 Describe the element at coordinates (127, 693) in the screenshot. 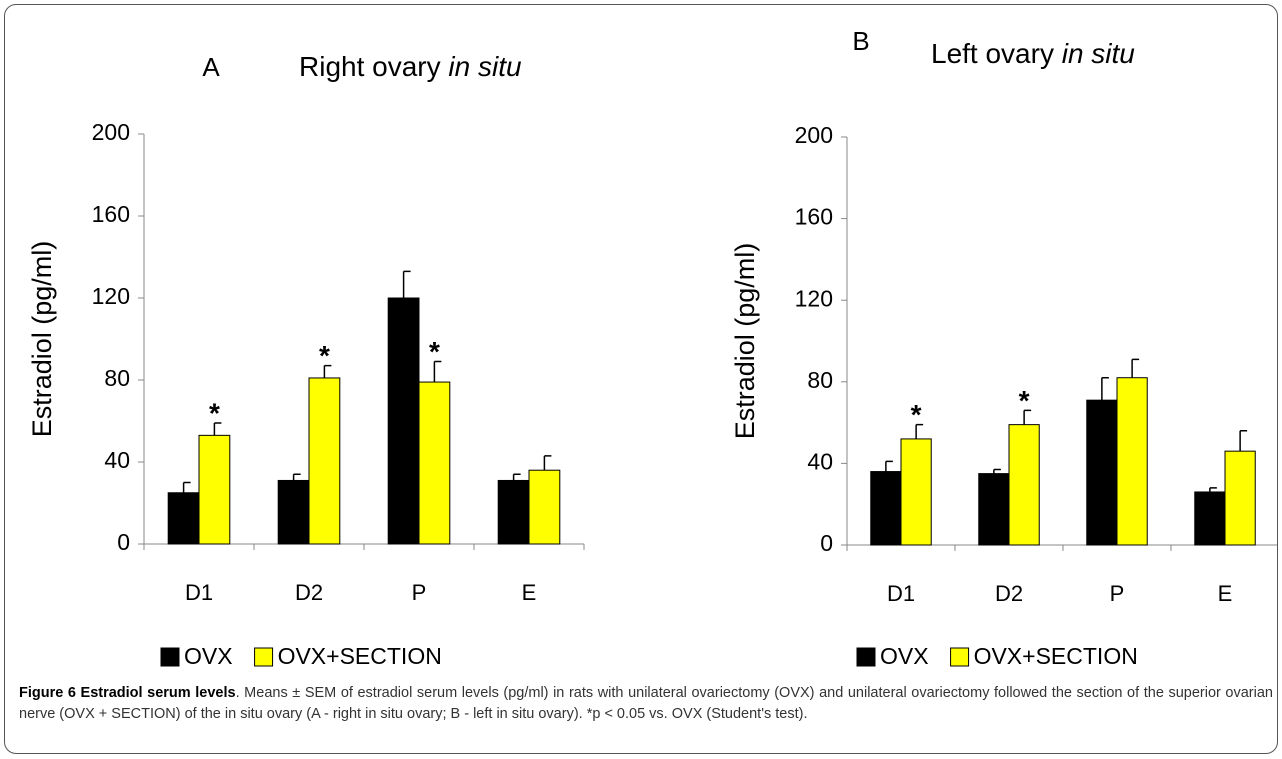

I see `caption-label: Figure 6 Estradiol serum levels` at that location.